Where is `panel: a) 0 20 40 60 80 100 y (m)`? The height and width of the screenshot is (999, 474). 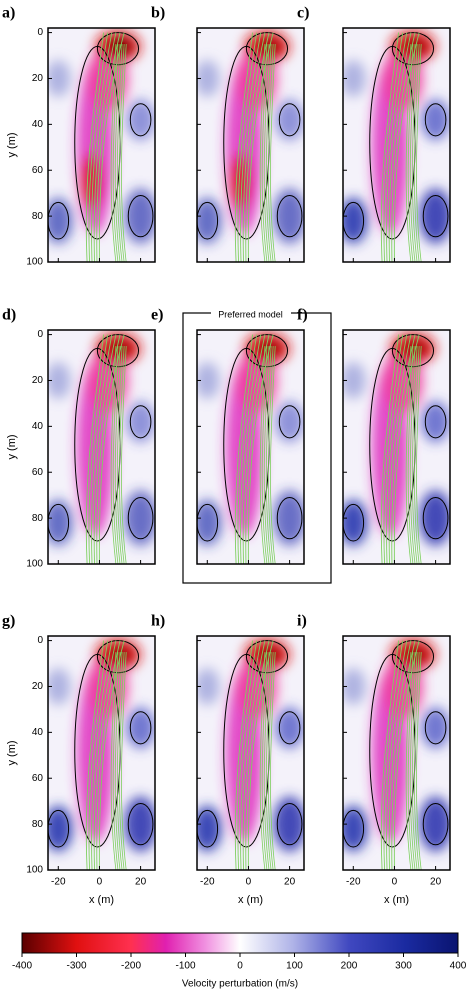
panel: a) 0 20 40 60 80 100 y (m) is located at coordinates (79, 136).